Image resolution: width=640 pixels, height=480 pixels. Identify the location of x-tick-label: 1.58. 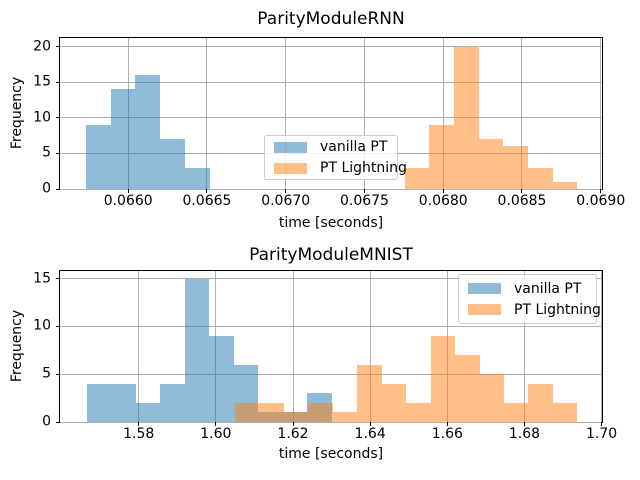
(139, 434).